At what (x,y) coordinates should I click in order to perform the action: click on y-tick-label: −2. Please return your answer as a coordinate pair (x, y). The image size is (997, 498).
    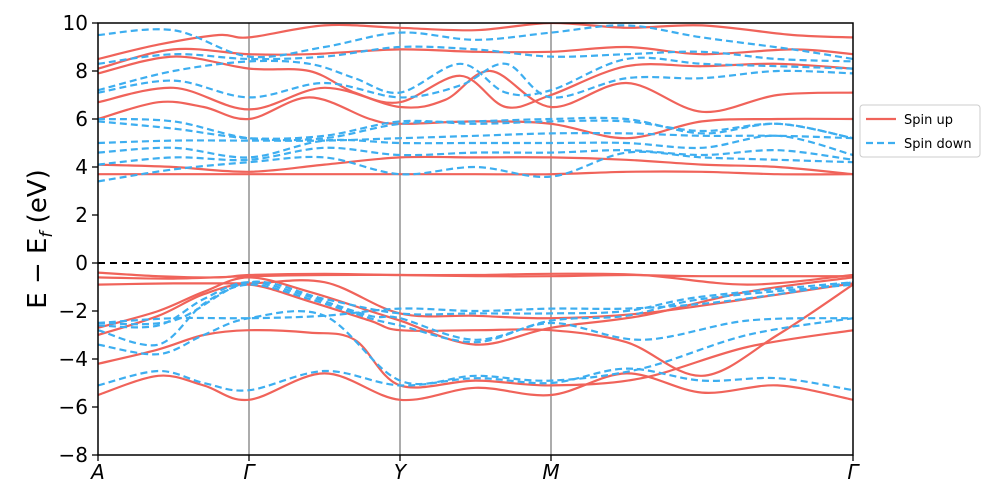
    Looking at the image, I should click on (73, 311).